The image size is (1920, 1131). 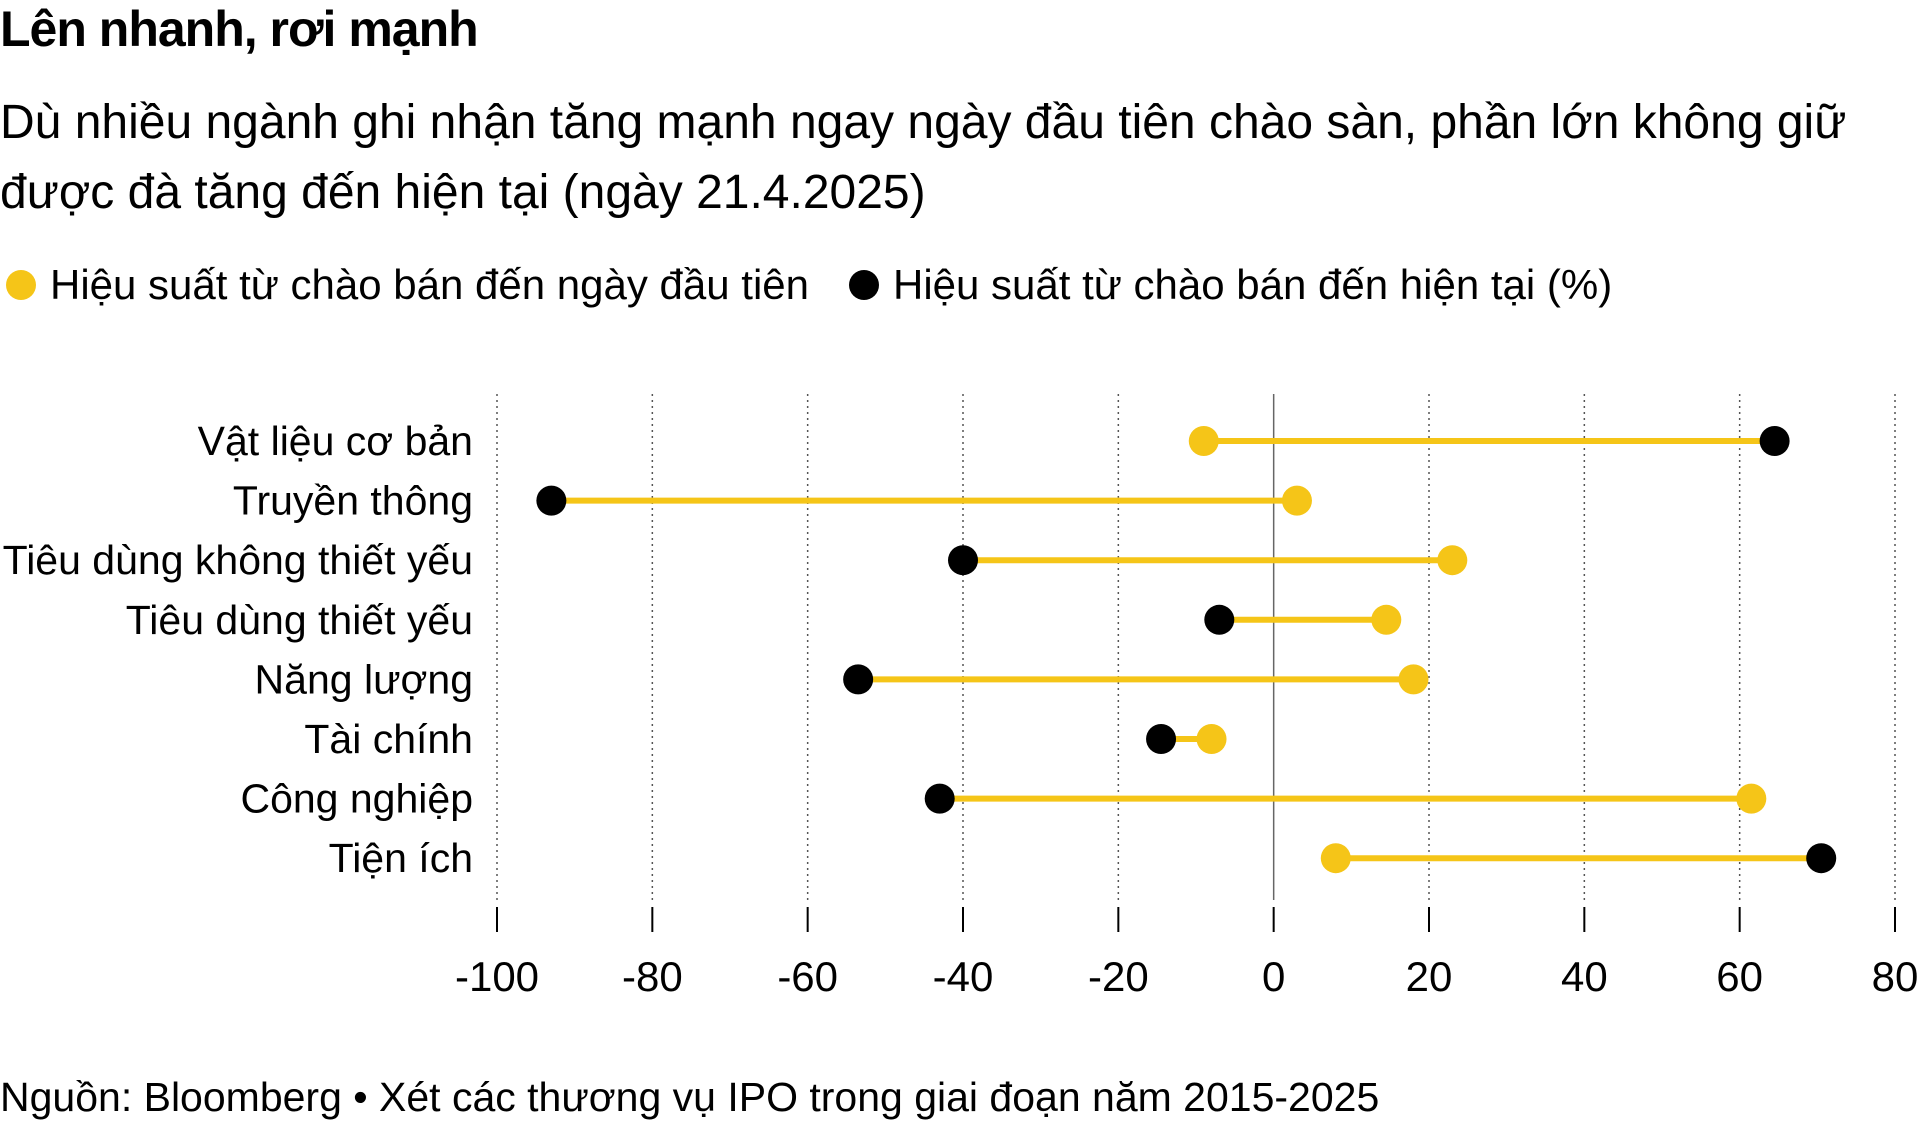 What do you see at coordinates (1429, 976) in the screenshot?
I see `x-tick-label: 20` at bounding box center [1429, 976].